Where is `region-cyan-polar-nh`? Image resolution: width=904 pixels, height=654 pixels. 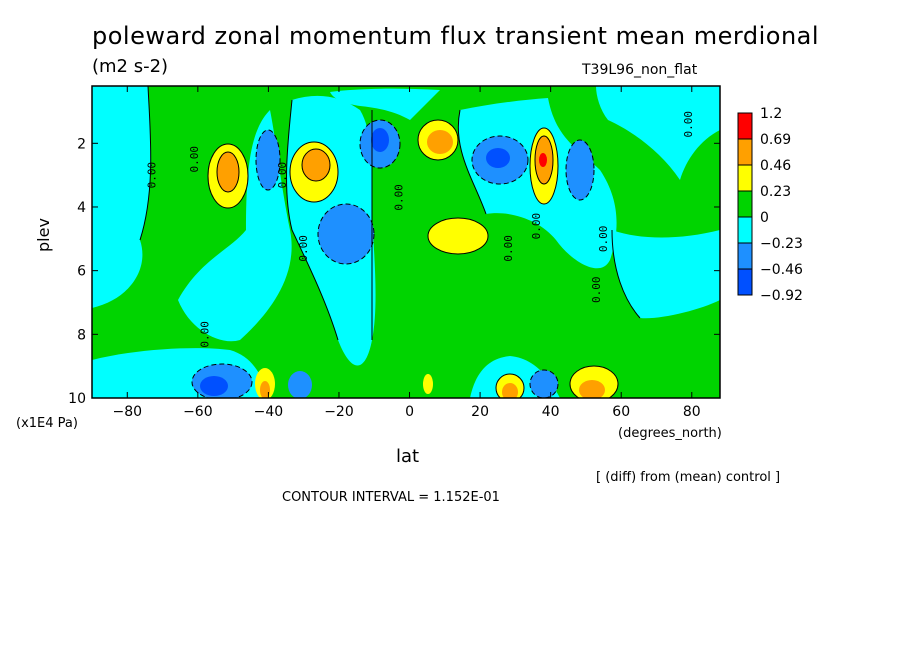
region-cyan-polar-nh is located at coordinates (658, 133).